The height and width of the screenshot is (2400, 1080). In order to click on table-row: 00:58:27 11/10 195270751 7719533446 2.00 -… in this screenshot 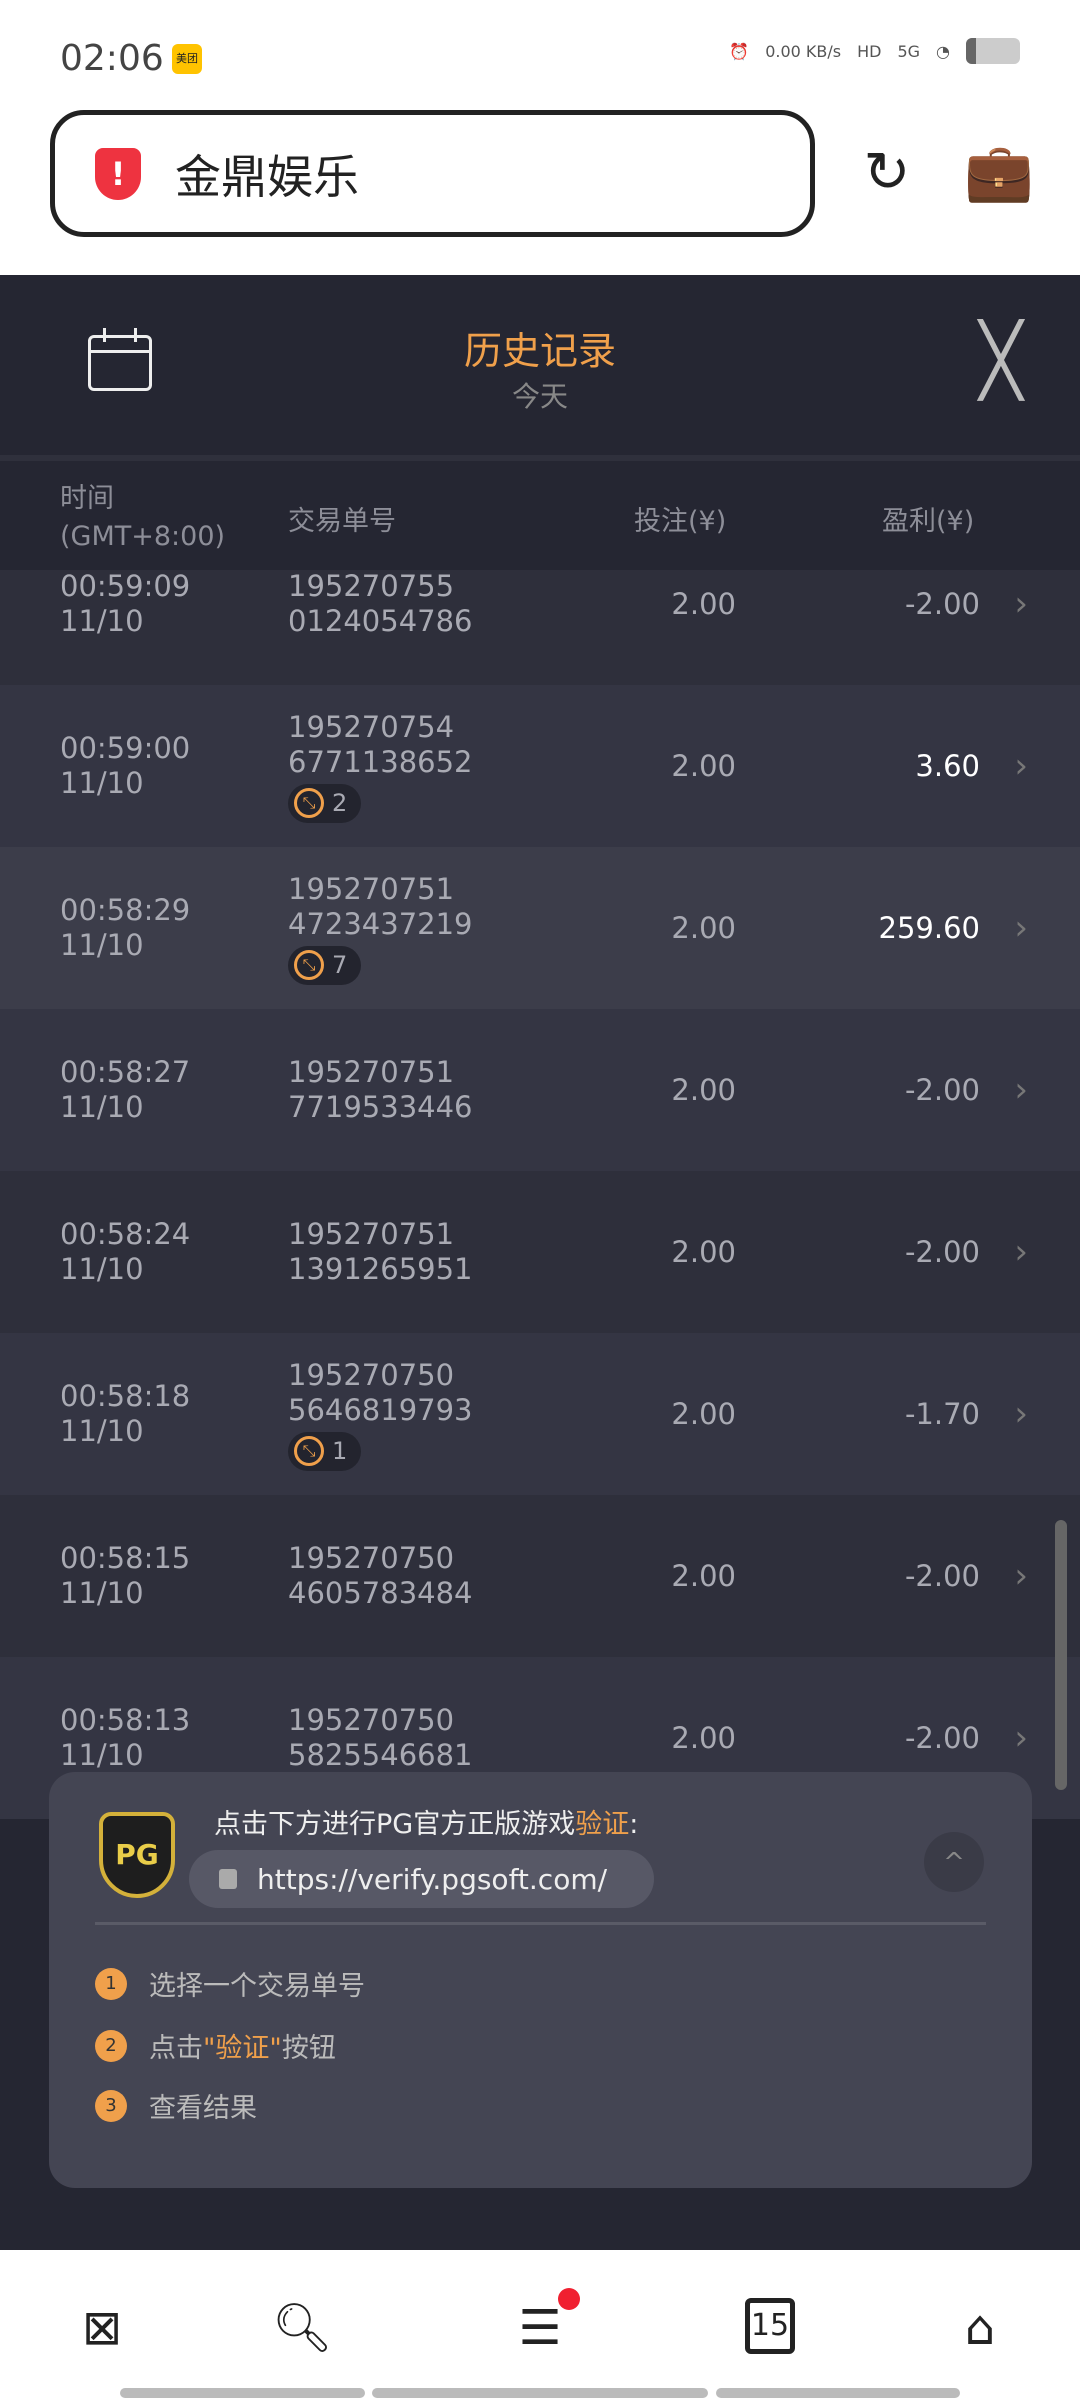, I will do `click(540, 1090)`.